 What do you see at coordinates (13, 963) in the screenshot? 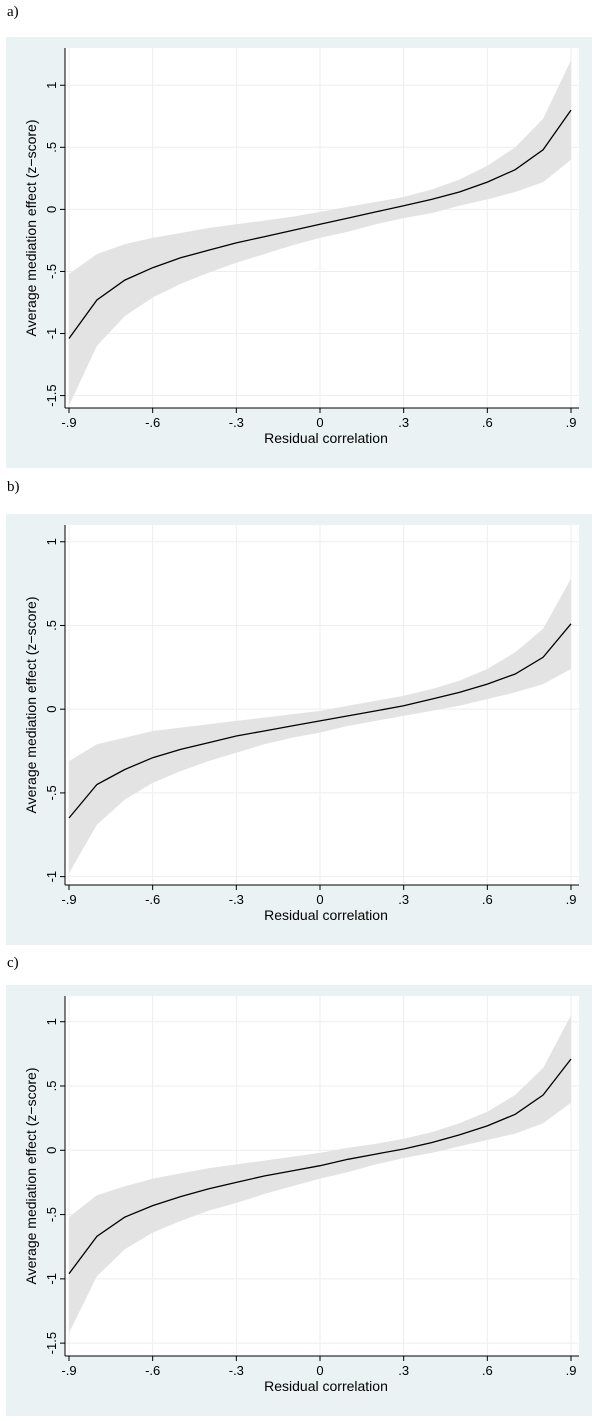
I see `panel-label-c: c)` at bounding box center [13, 963].